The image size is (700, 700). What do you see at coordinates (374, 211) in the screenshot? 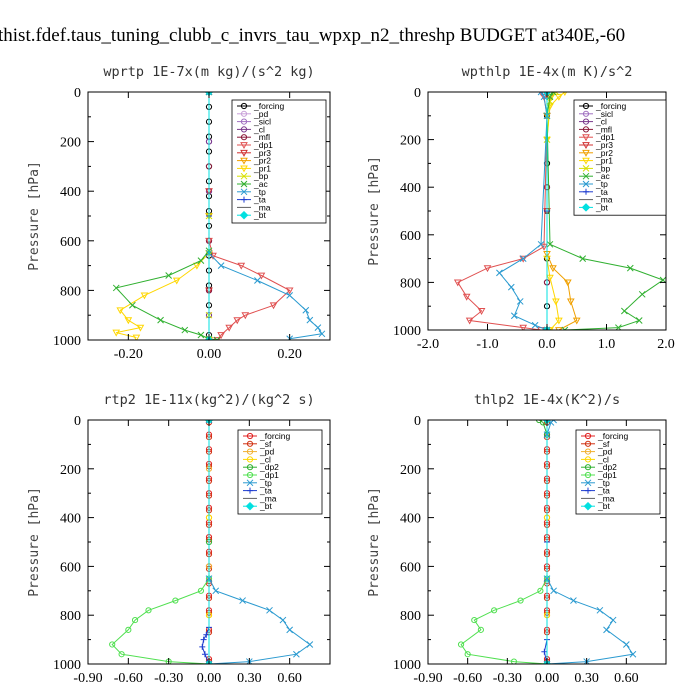
I see `y-axis-label: Pressure [hPa]` at bounding box center [374, 211].